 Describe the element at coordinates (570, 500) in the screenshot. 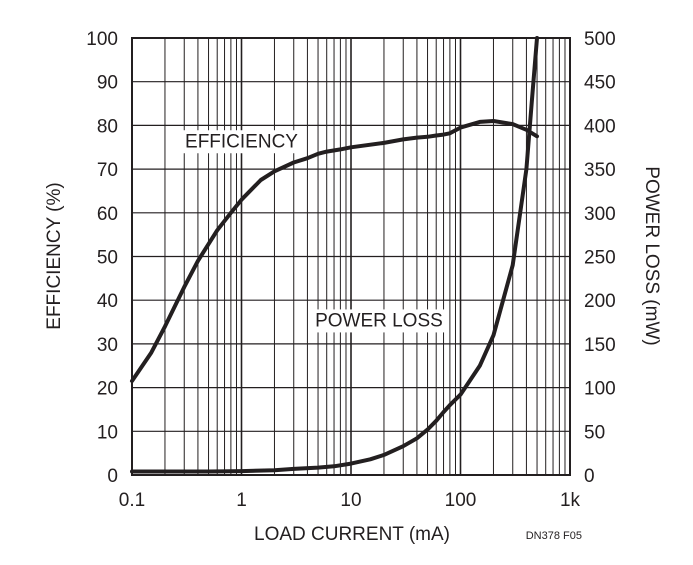

I see `x-tick-label: 1k` at that location.